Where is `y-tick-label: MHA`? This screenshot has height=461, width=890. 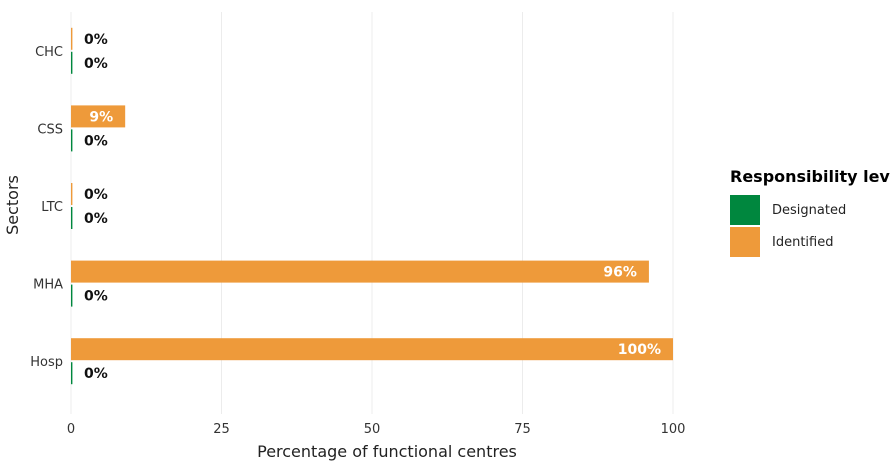 y-tick-label: MHA is located at coordinates (48, 285).